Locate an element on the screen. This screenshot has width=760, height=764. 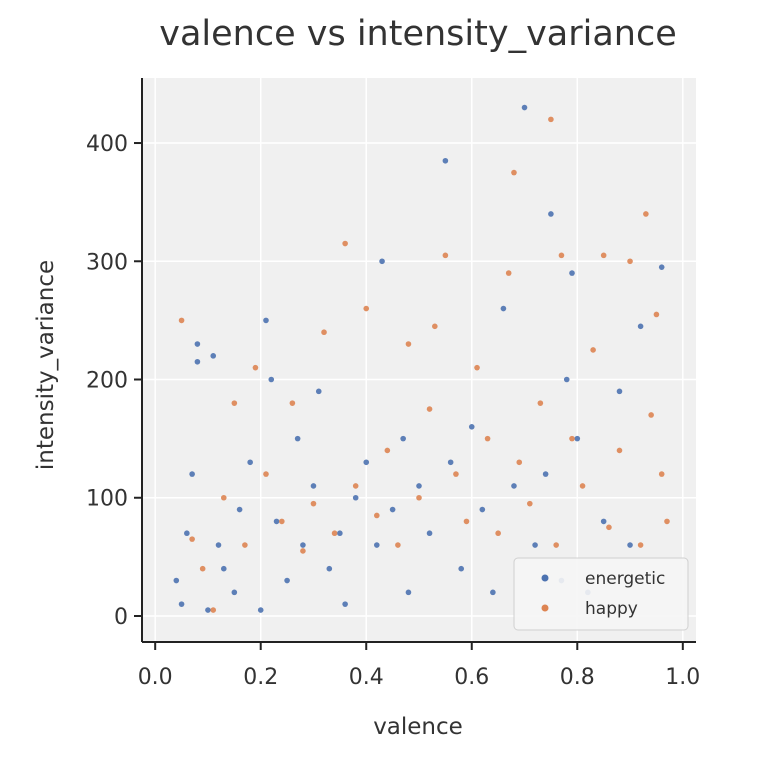
y-tick-label: 100 is located at coordinates (107, 499).